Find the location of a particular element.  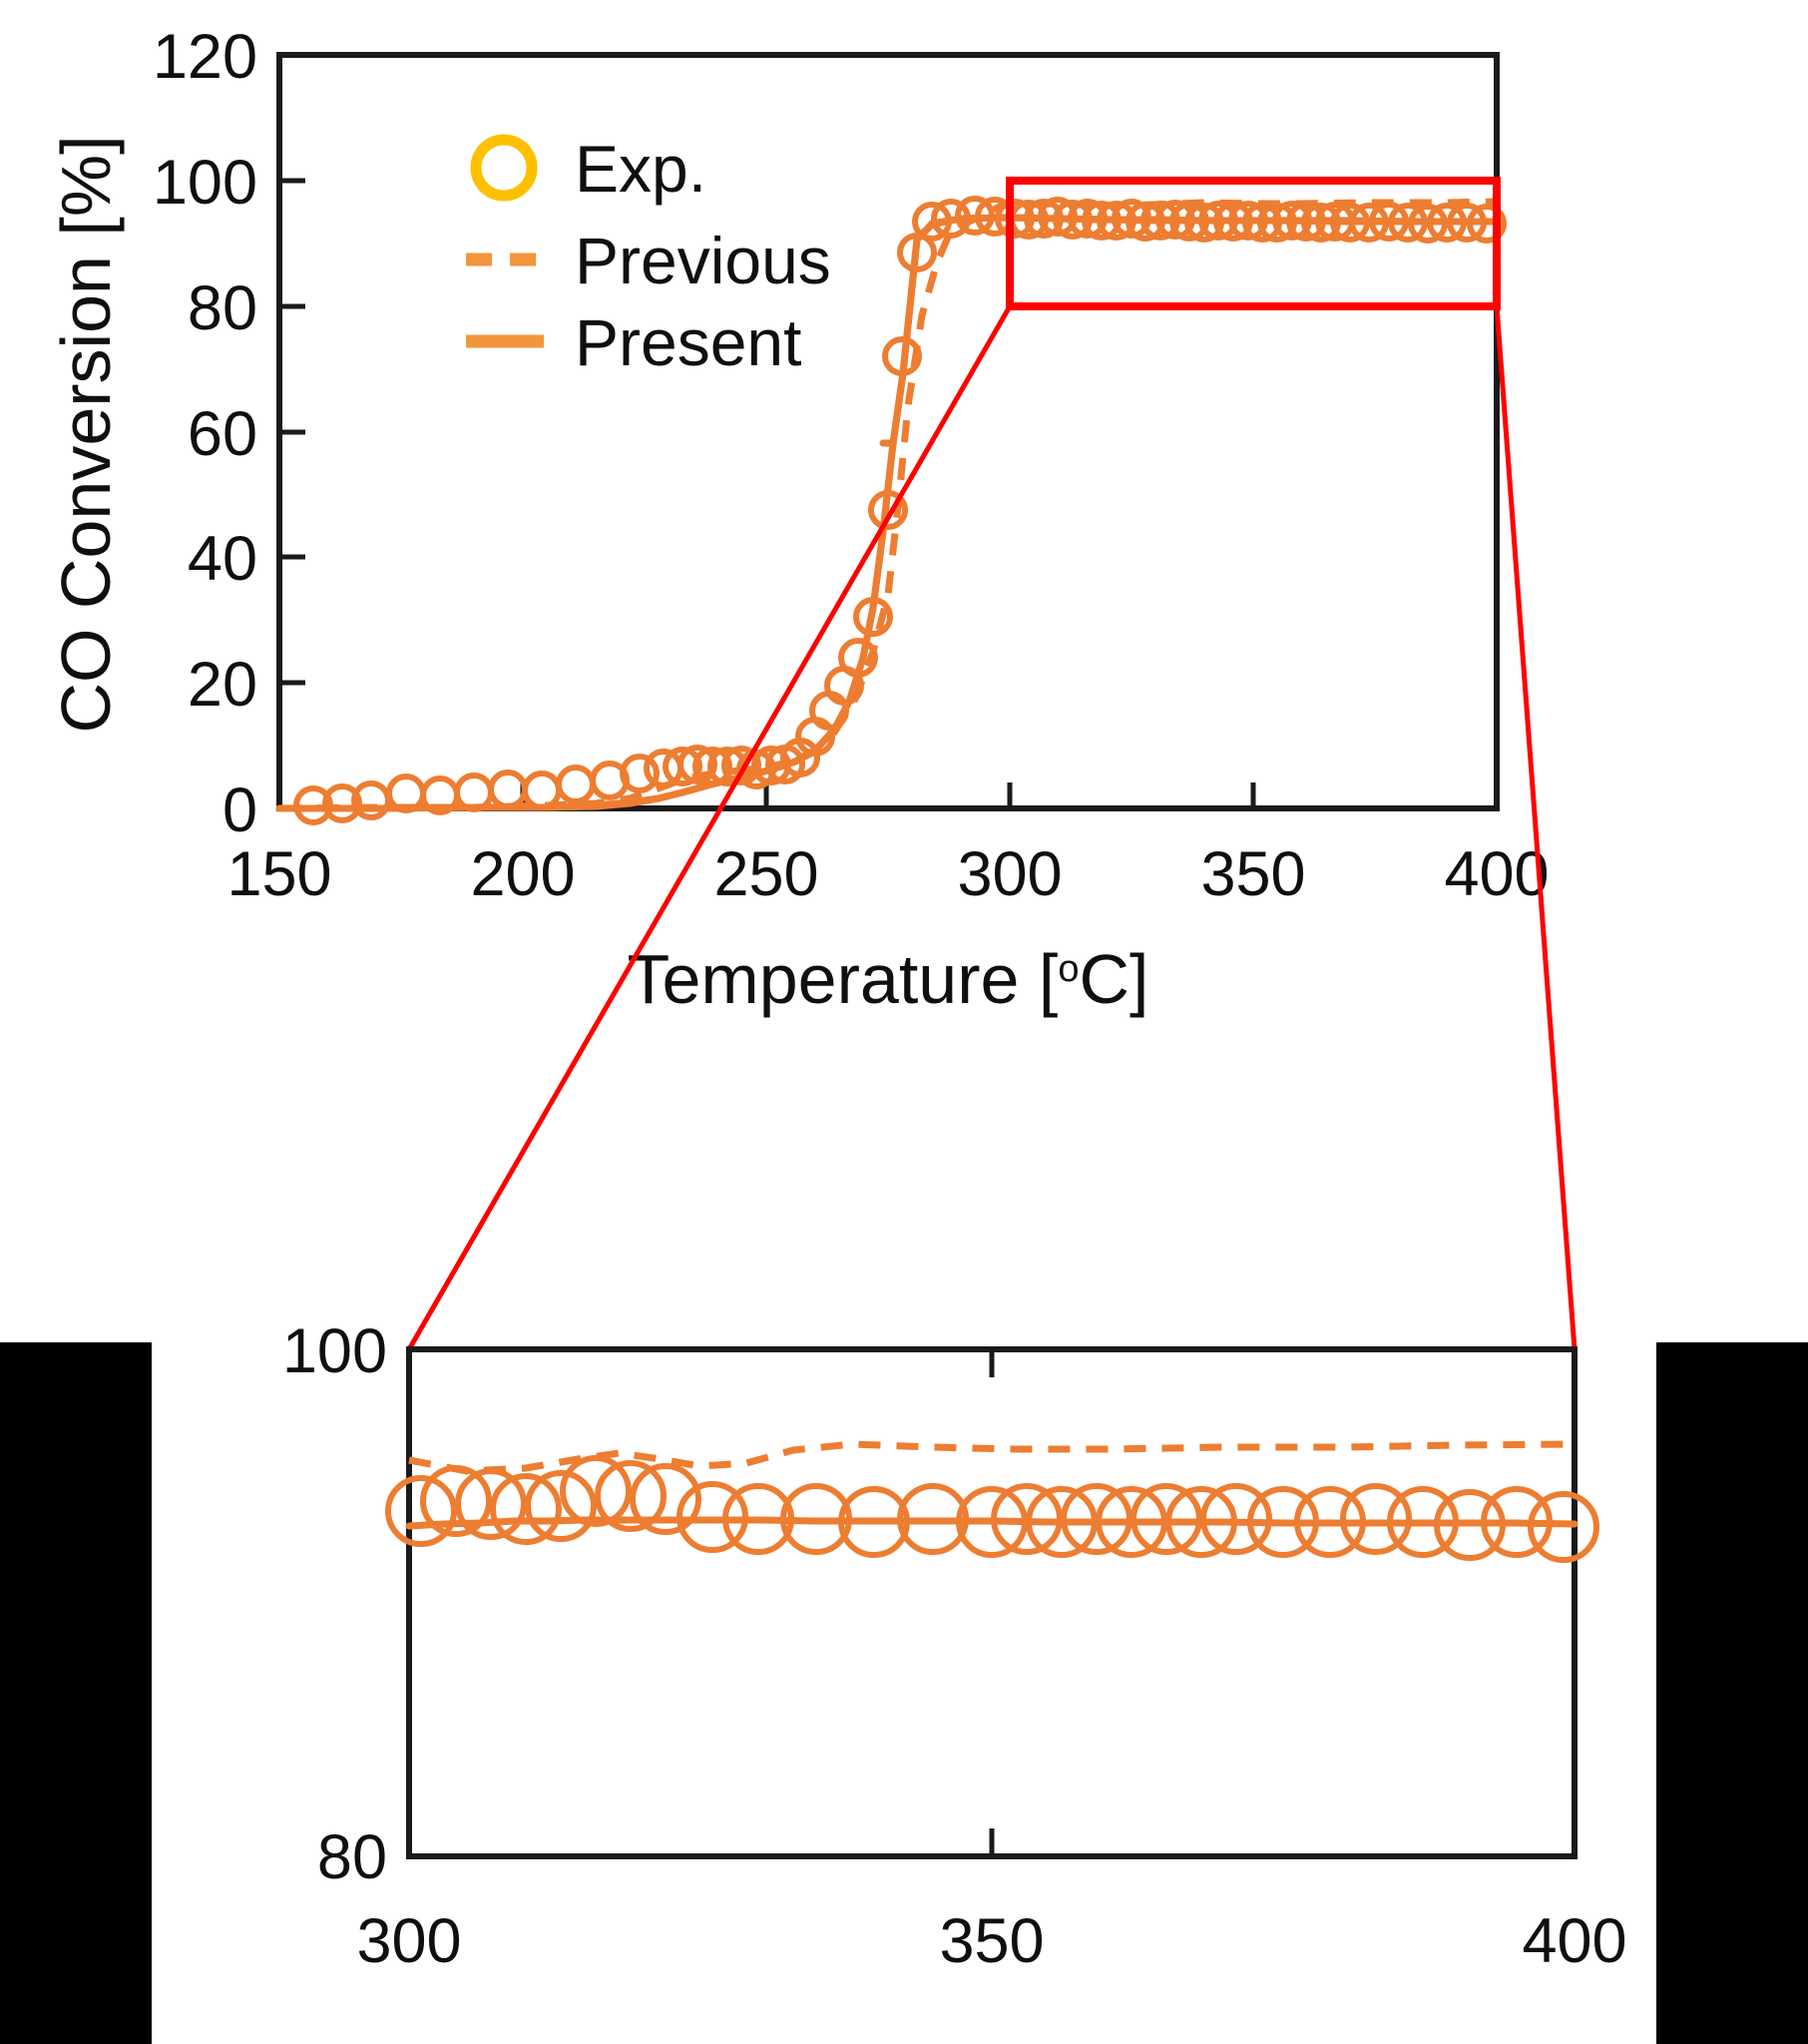

legend-label-previous: Previous is located at coordinates (703, 260).